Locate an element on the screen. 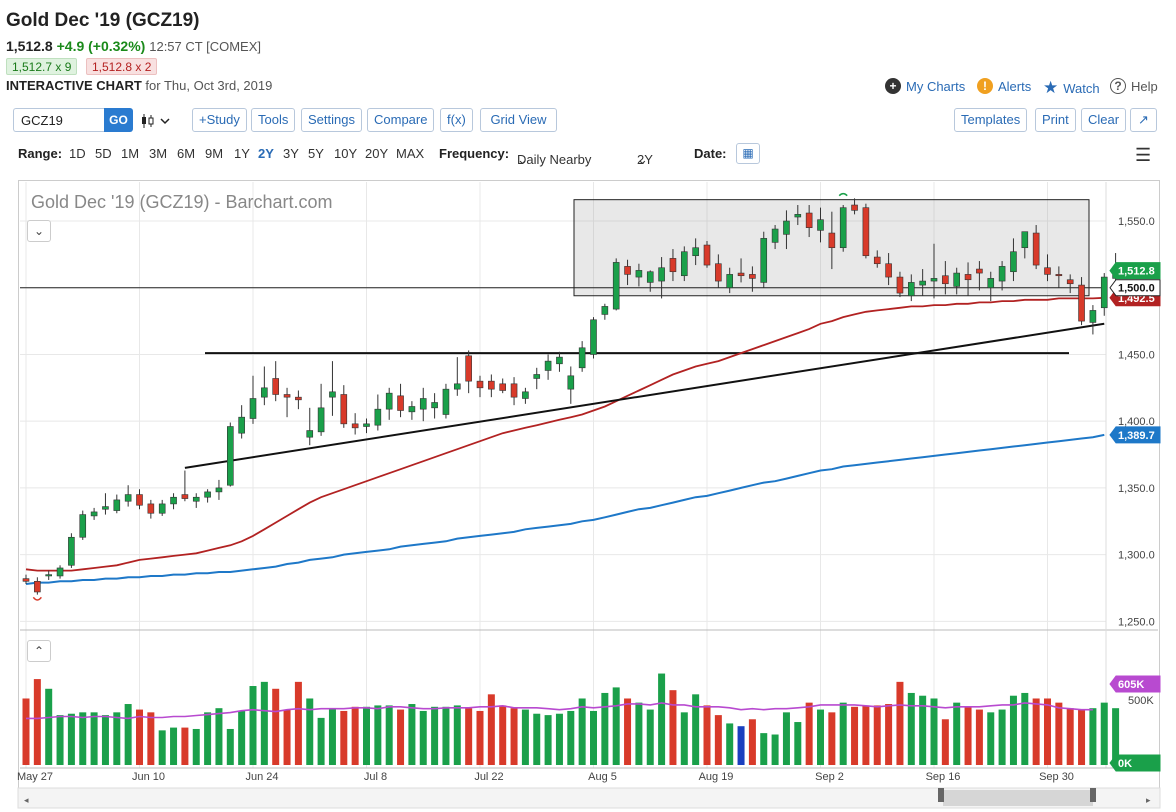  watch-link: ★ Watch is located at coordinates (1071, 88).